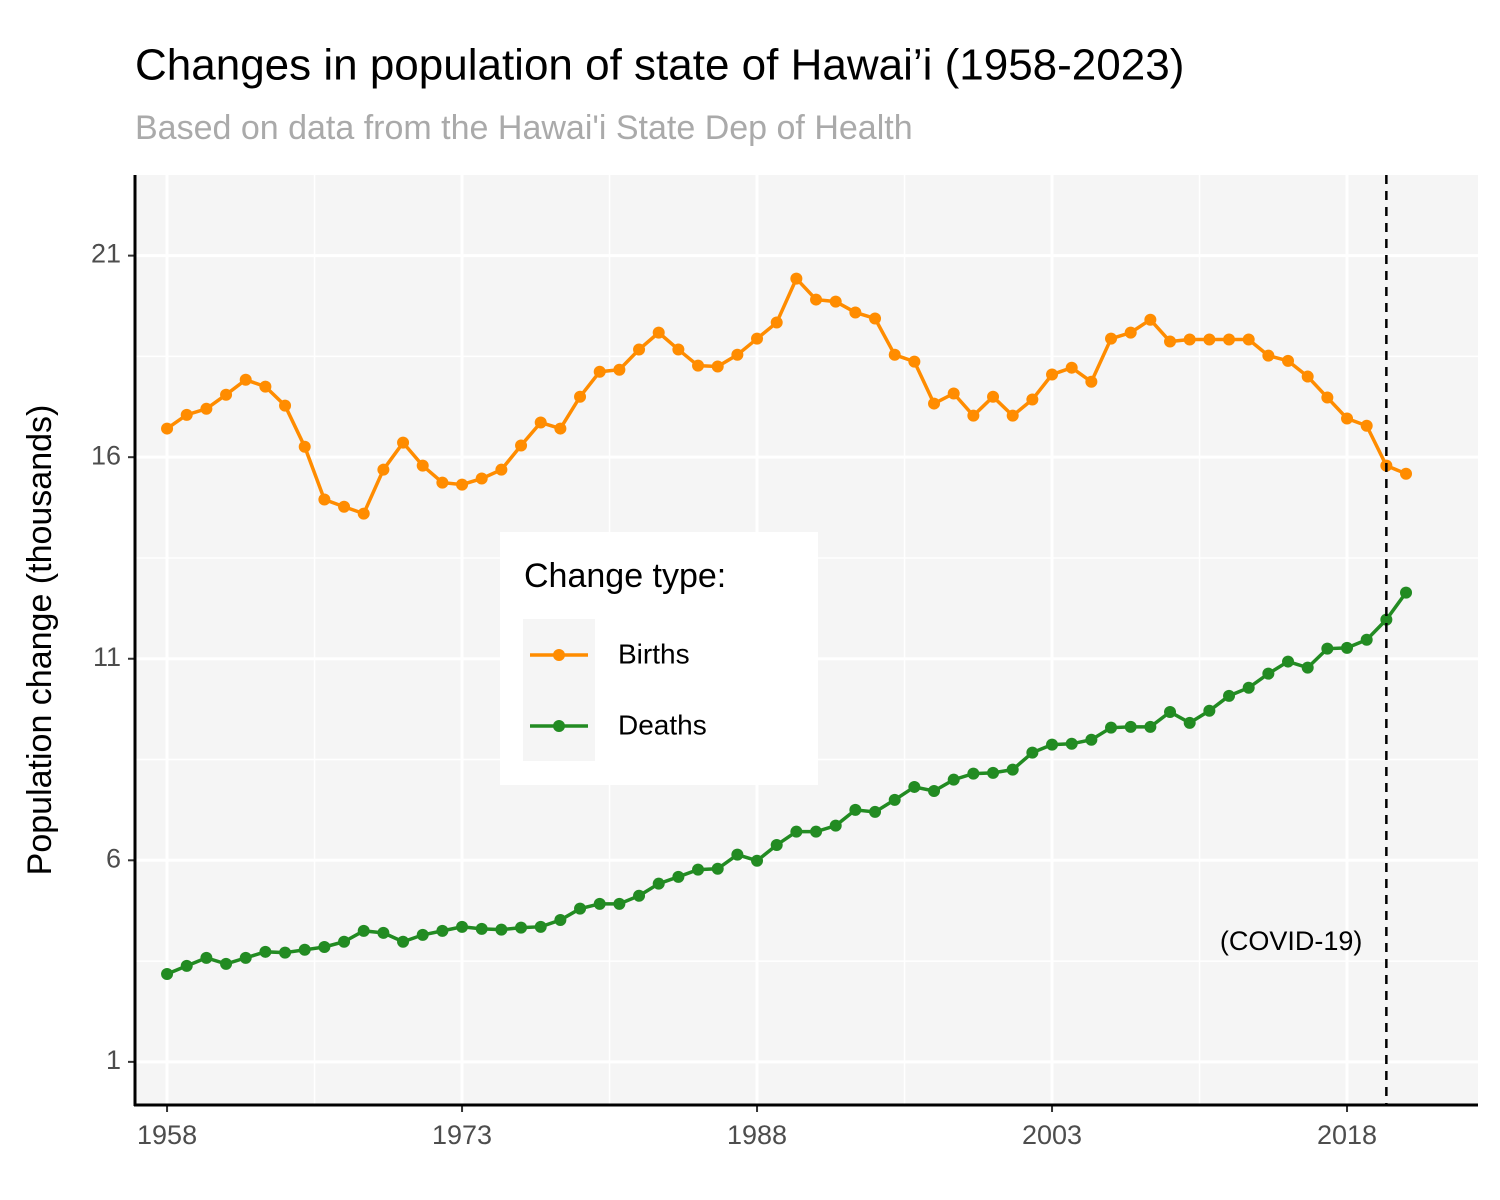 Image resolution: width=1500 pixels, height=1200 pixels. What do you see at coordinates (1291, 941) in the screenshot?
I see `annotation: (COVID-19)` at bounding box center [1291, 941].